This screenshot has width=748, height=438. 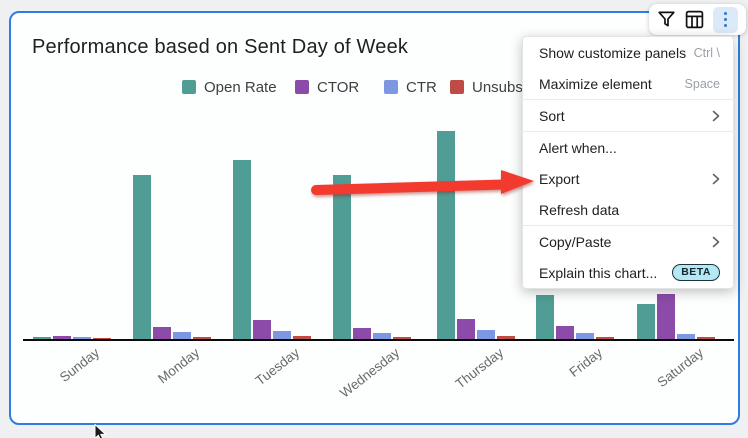 I want to click on menu-item-copy-paste: Copy/Paste, so click(x=628, y=241).